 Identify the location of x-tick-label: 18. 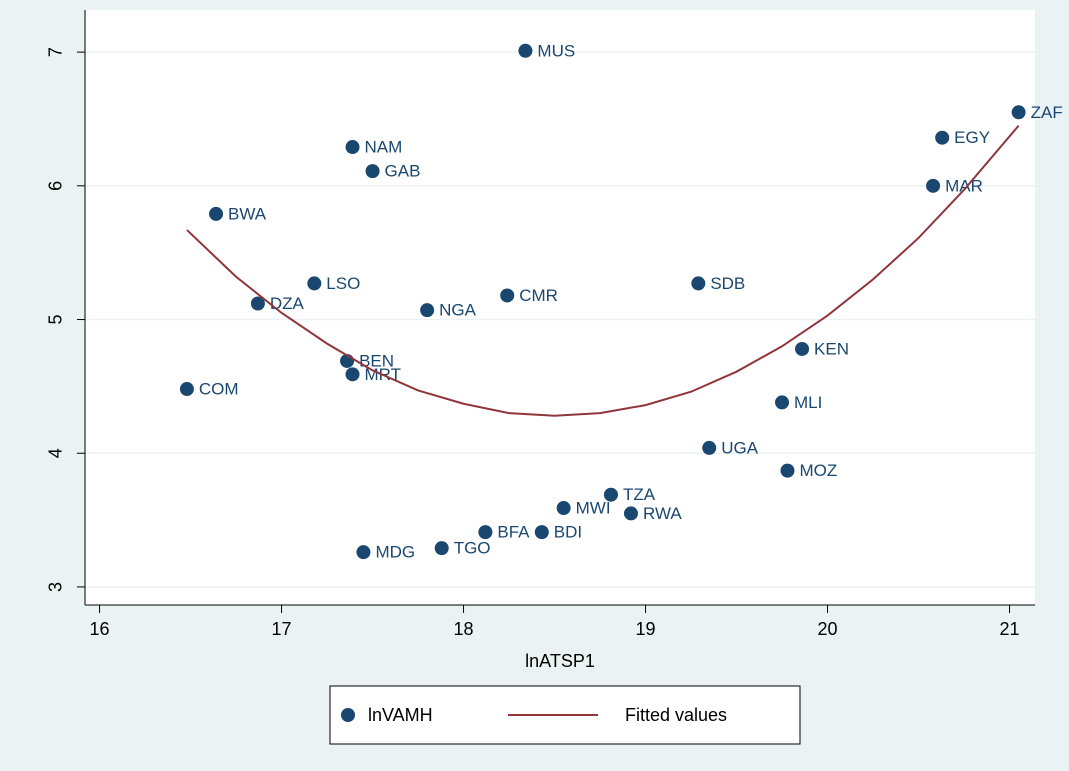
(464, 629).